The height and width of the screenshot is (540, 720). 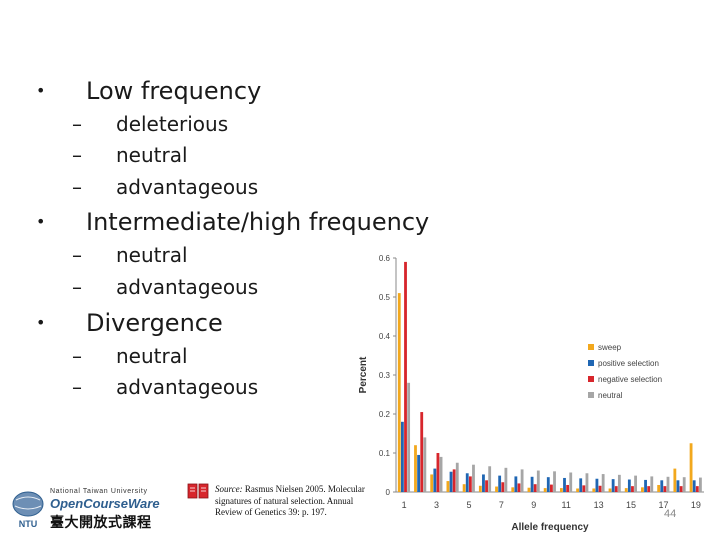 I want to click on y-tick-label: 0.5, so click(x=385, y=297).